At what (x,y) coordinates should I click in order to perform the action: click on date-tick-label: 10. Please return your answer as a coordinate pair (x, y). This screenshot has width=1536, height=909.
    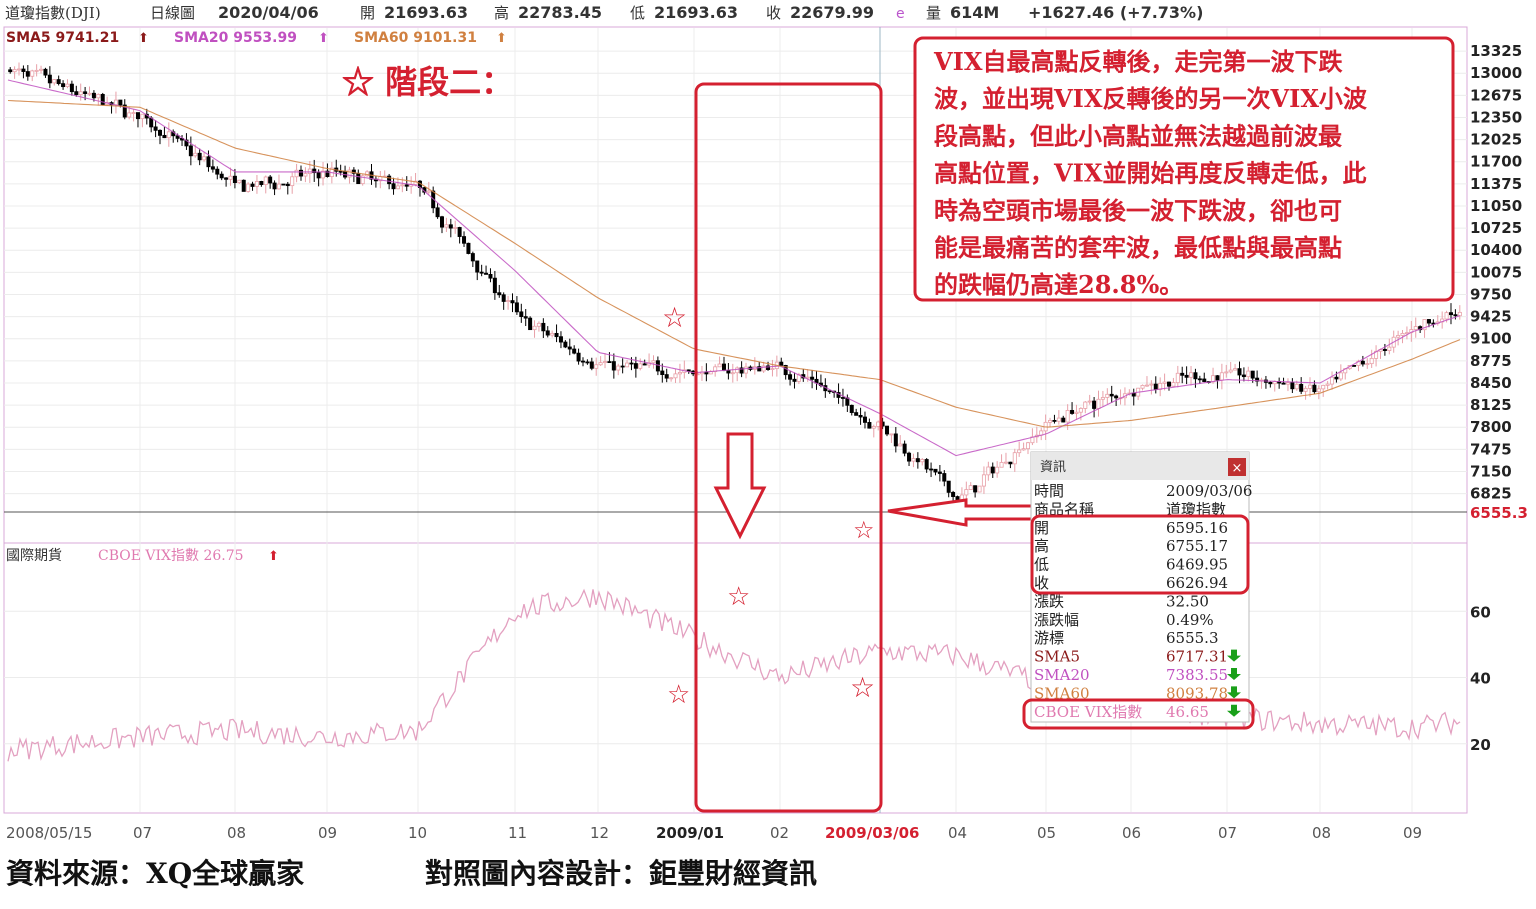
    Looking at the image, I should click on (417, 833).